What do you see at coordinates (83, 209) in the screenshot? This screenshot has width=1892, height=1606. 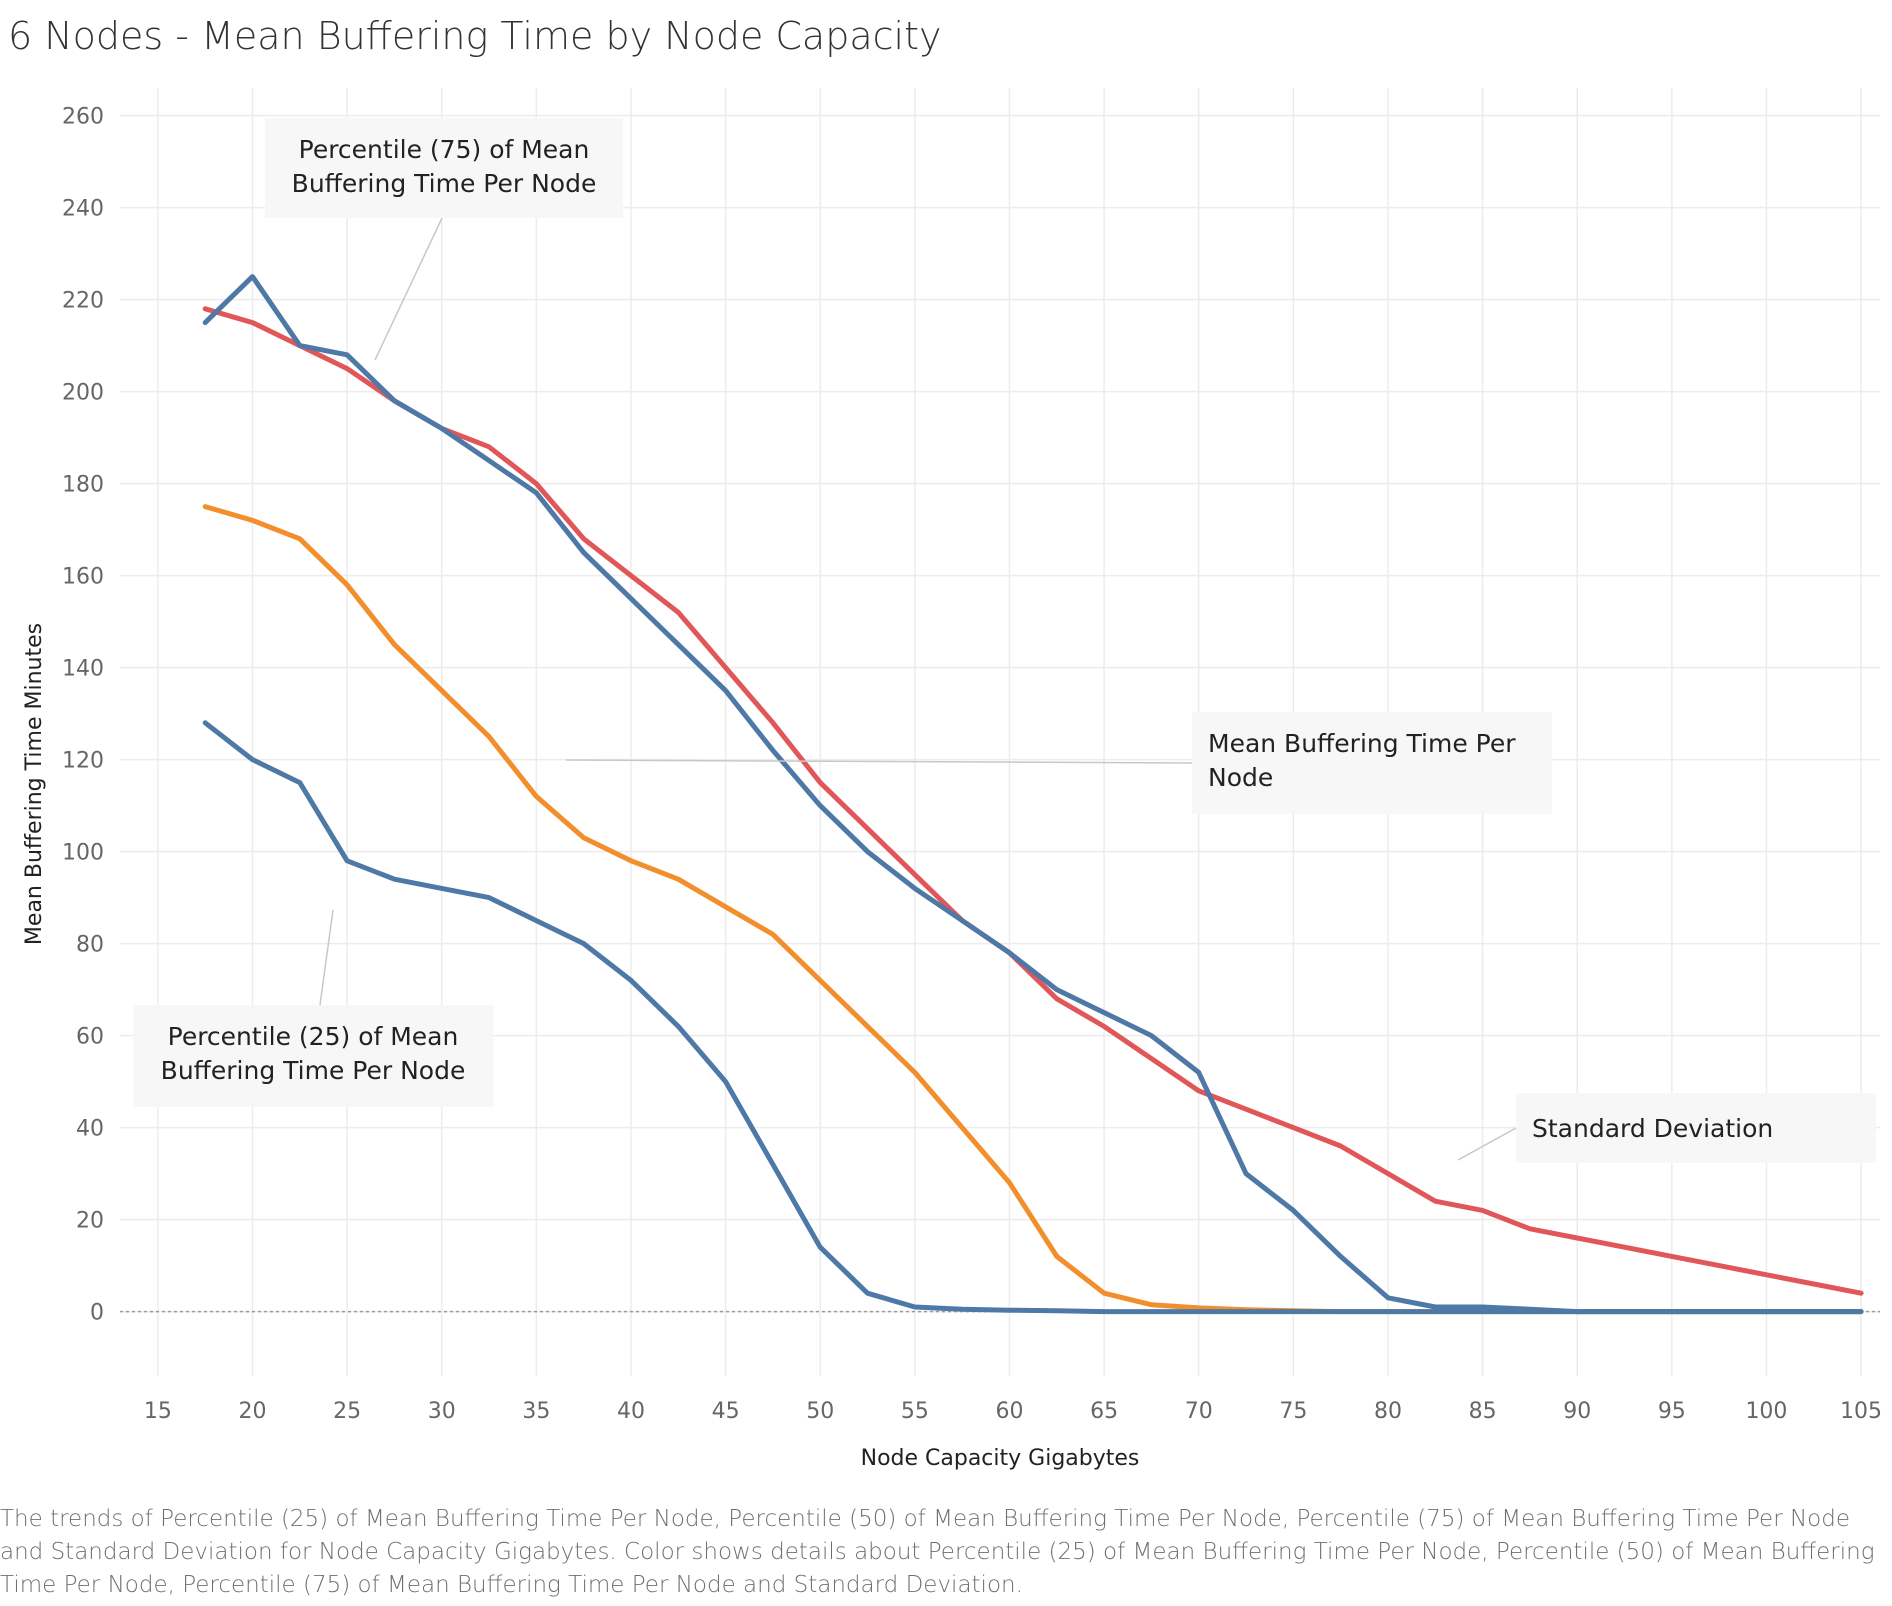 I see `y-tick-label: 240` at bounding box center [83, 209].